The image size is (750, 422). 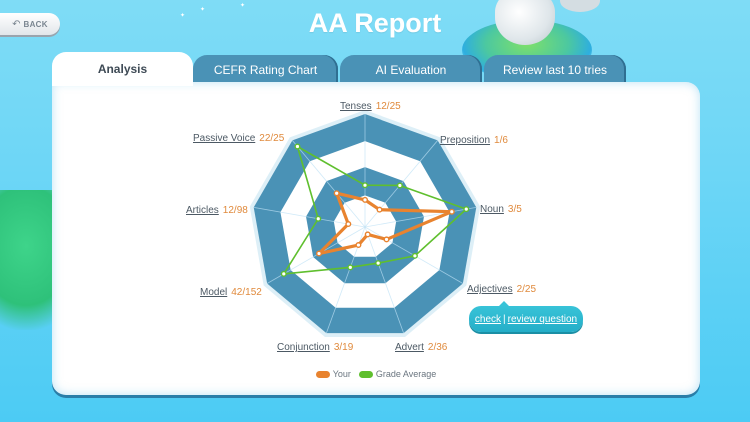 I want to click on page-title: AA Report, so click(x=375, y=23).